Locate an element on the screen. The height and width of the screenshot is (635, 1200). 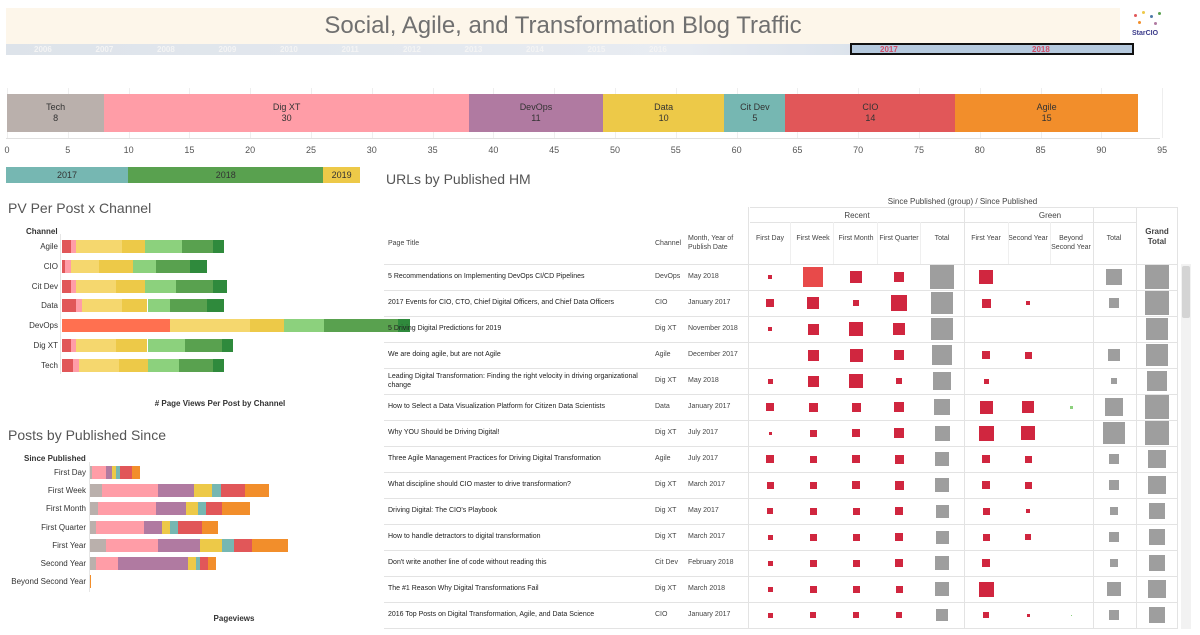
table-hline is located at coordinates (943, 222).